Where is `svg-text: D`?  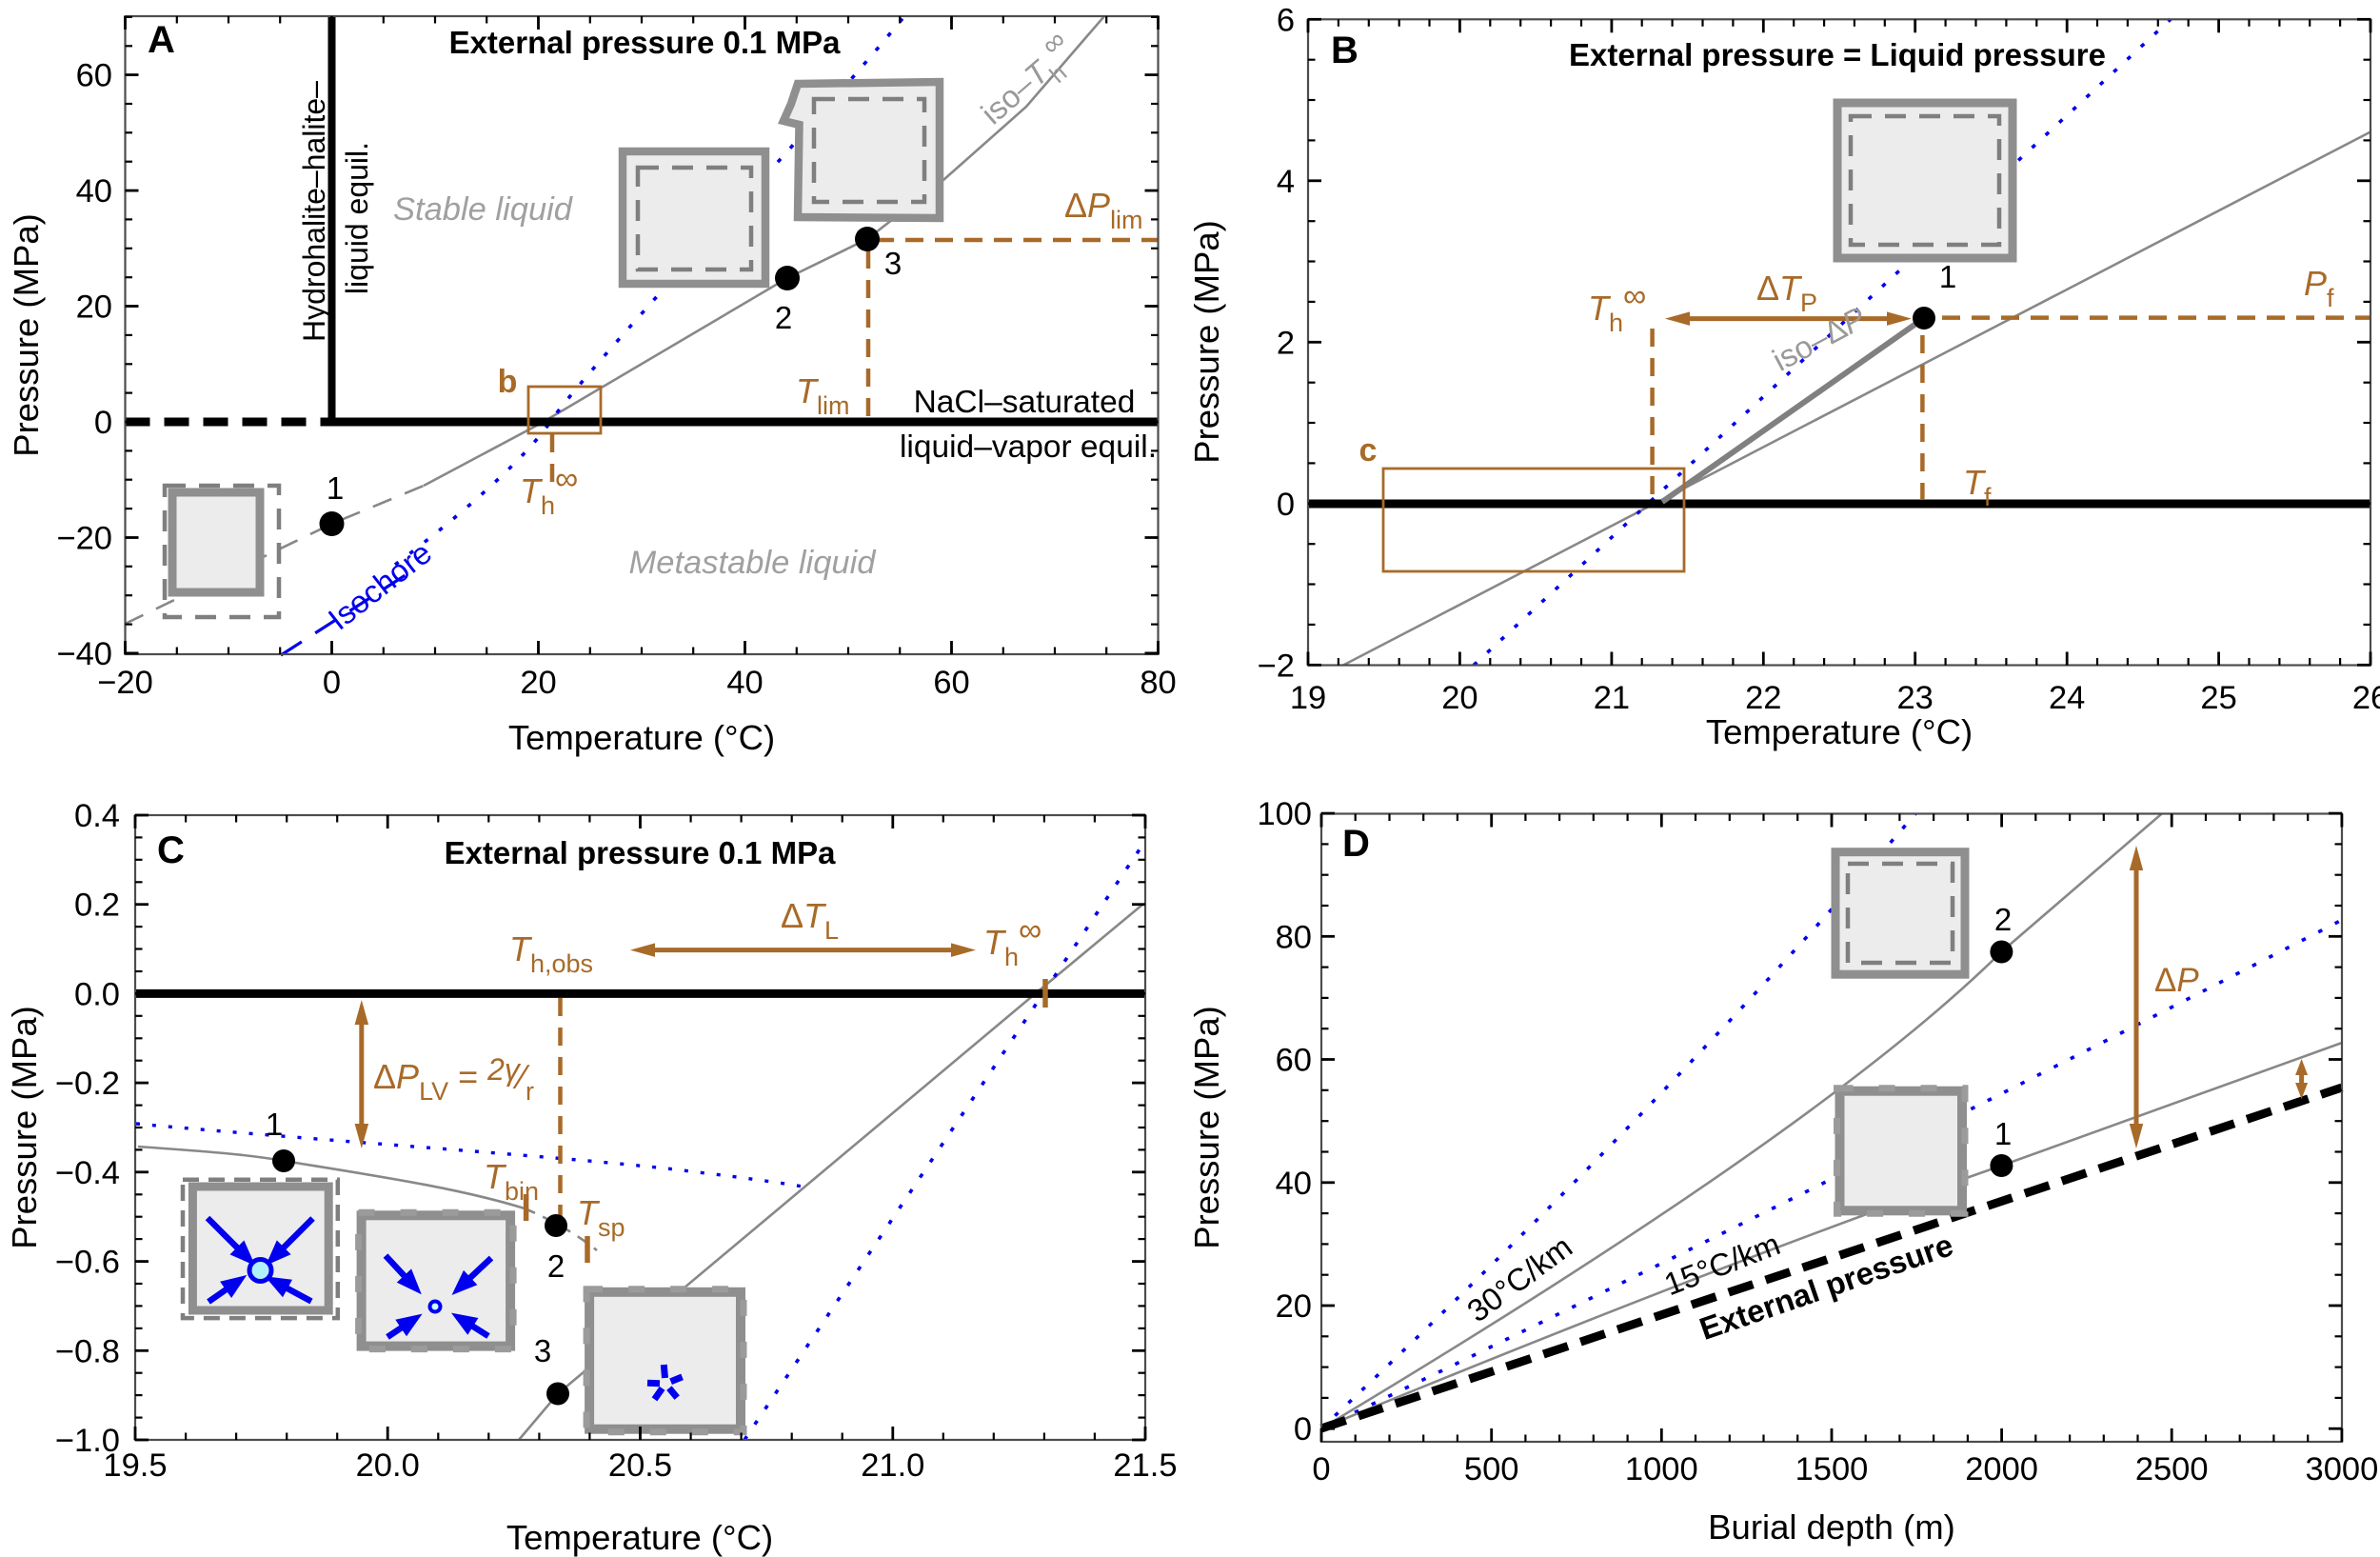
svg-text: D is located at coordinates (1356, 844).